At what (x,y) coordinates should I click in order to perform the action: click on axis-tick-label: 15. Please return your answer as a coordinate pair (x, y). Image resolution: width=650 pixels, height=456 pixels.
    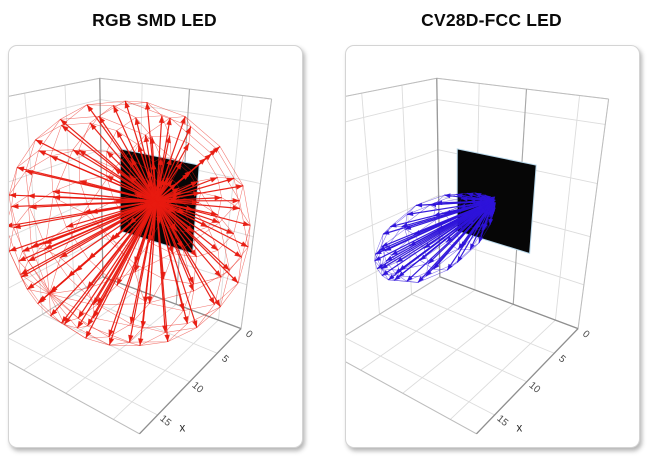
    Looking at the image, I should click on (165, 421).